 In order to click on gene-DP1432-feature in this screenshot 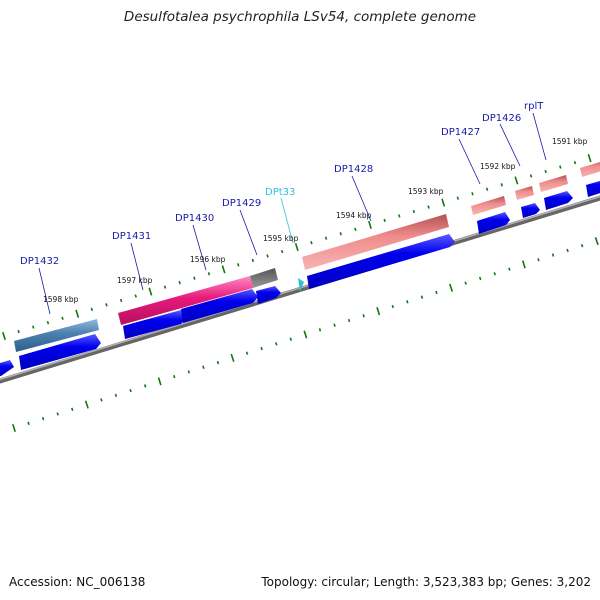, I will do `click(56, 335)`.